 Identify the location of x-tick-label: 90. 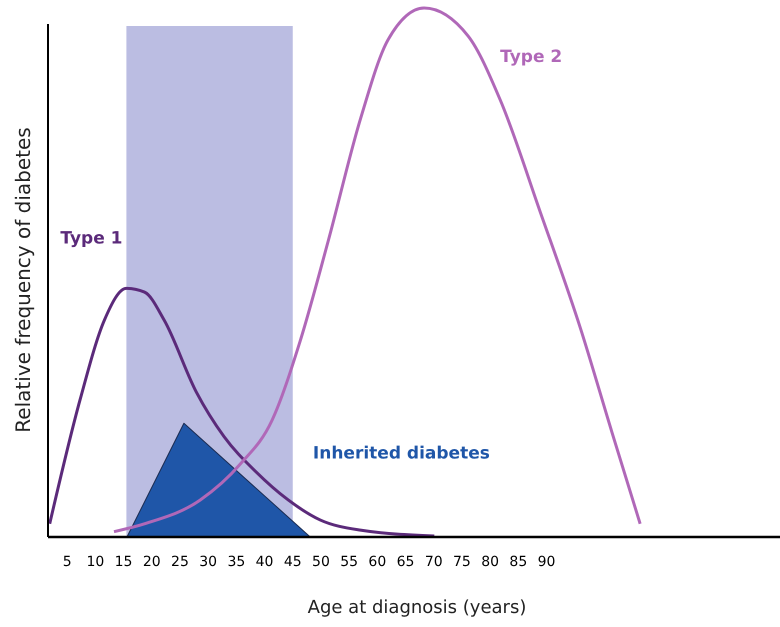
(547, 562).